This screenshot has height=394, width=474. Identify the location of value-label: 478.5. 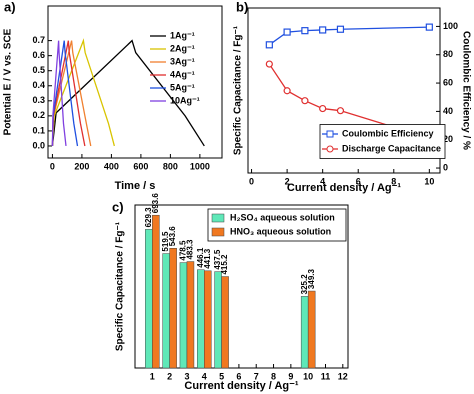
(183, 250).